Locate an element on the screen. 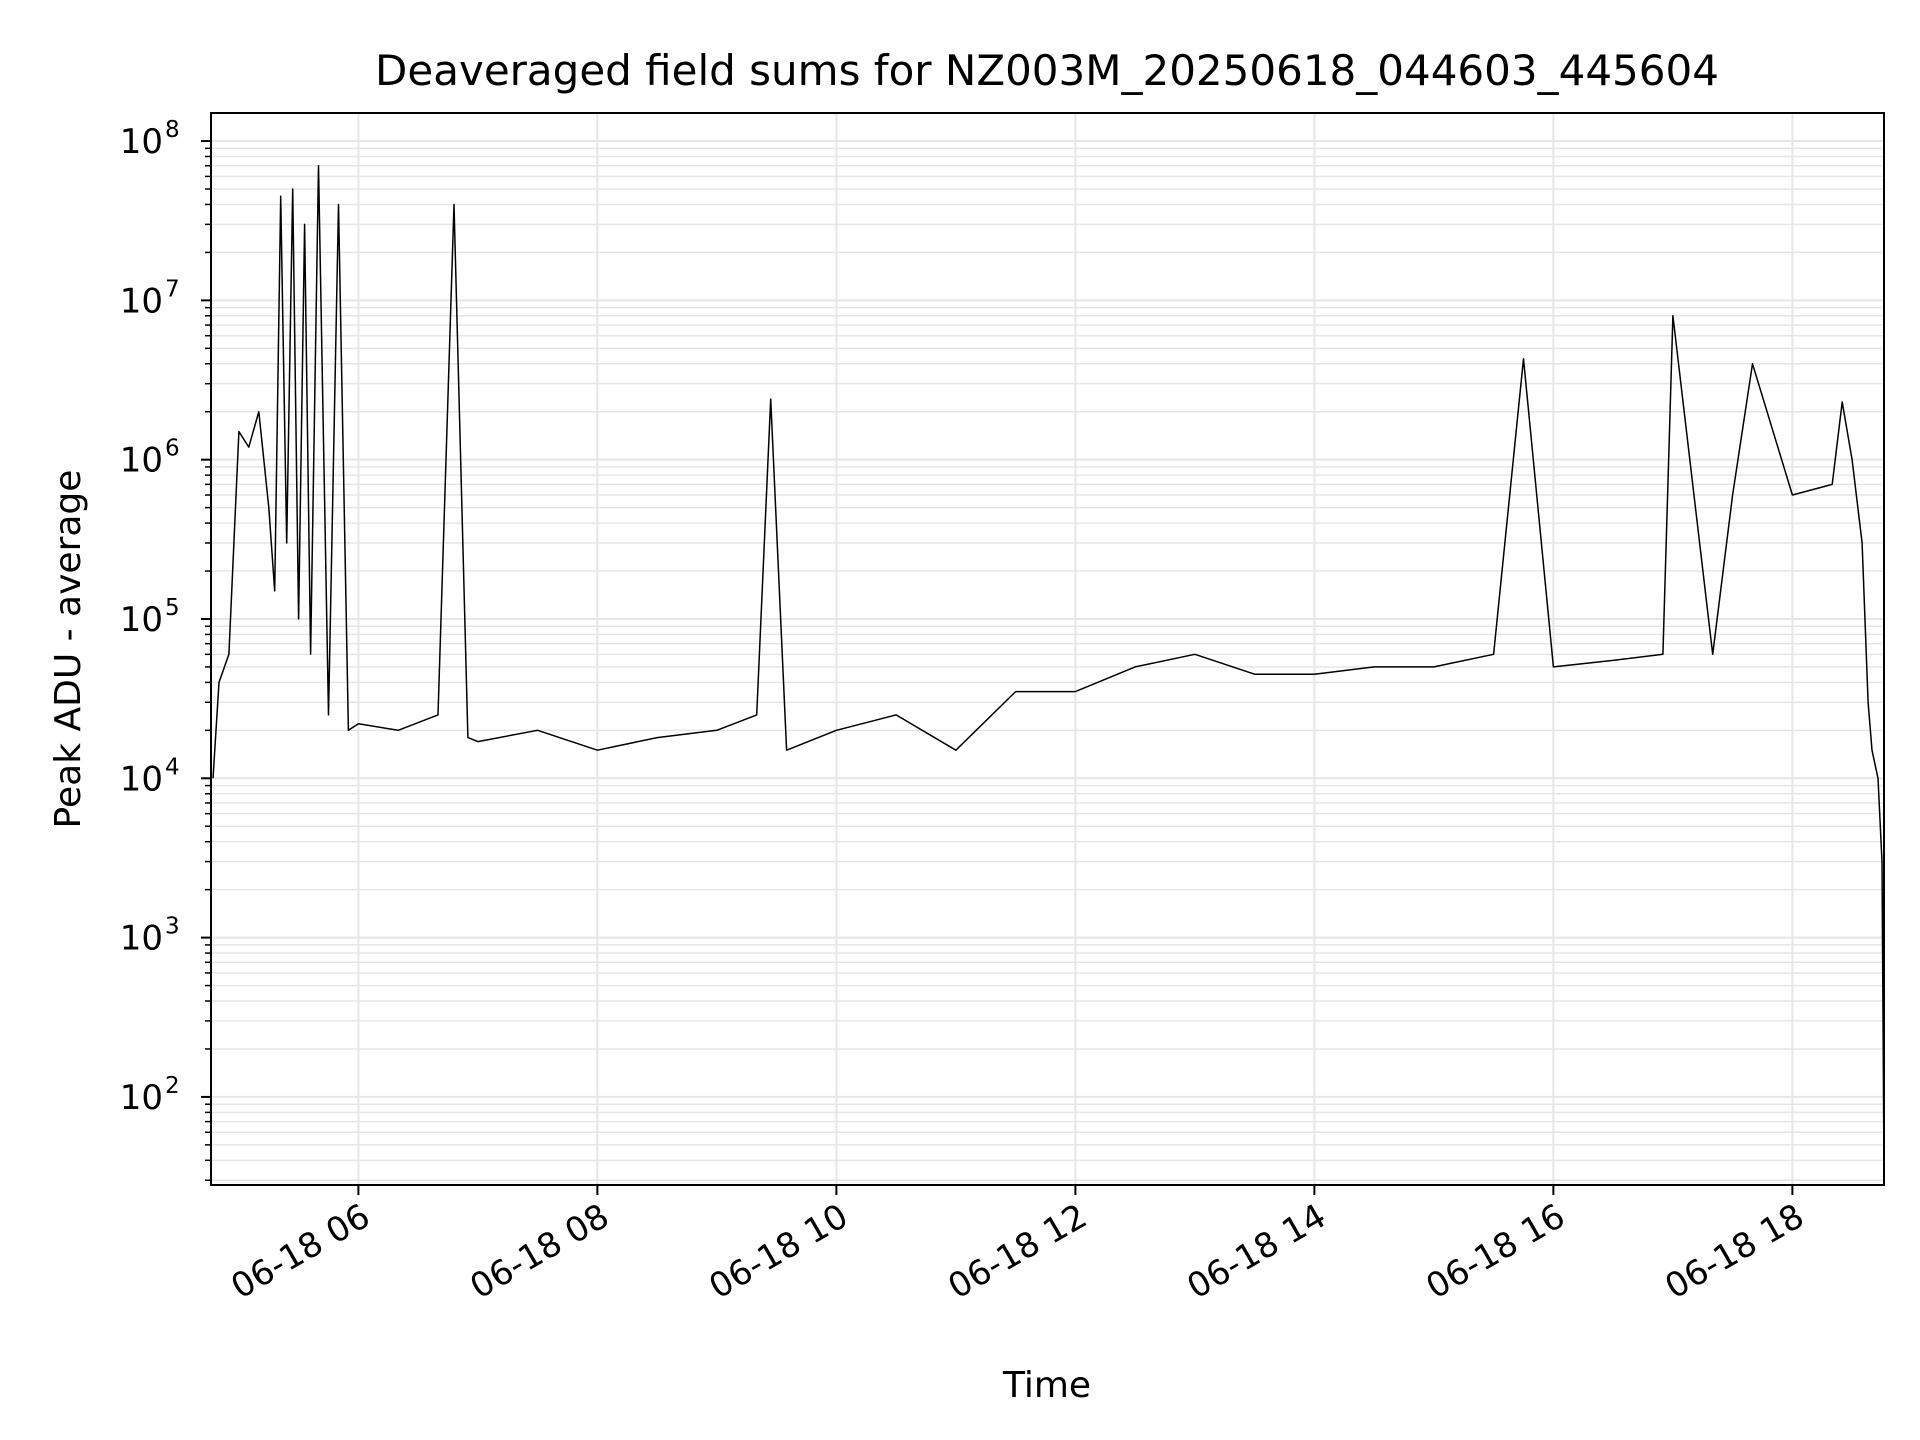 This screenshot has height=1440, width=1920. y-tick-exponent: 3 is located at coordinates (172, 927).